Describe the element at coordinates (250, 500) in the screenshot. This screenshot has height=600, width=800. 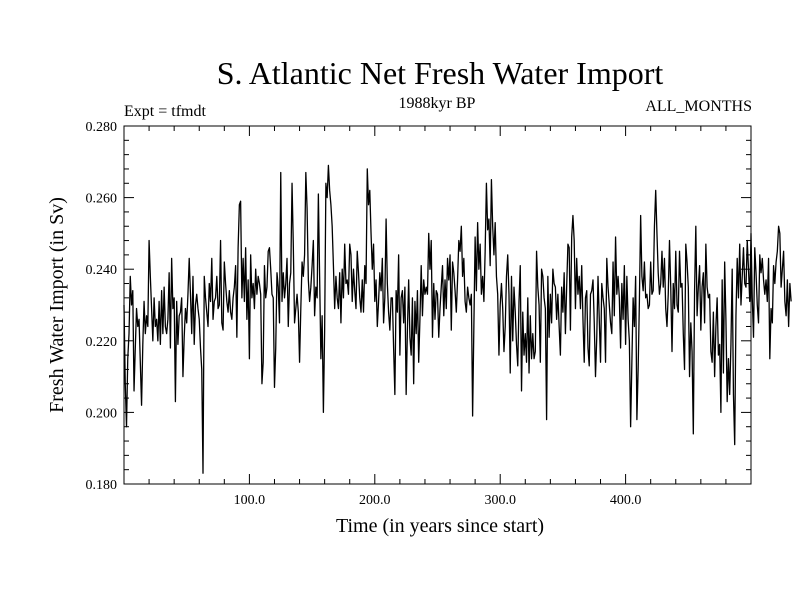
I see `x-tick-label: 100.0` at that location.